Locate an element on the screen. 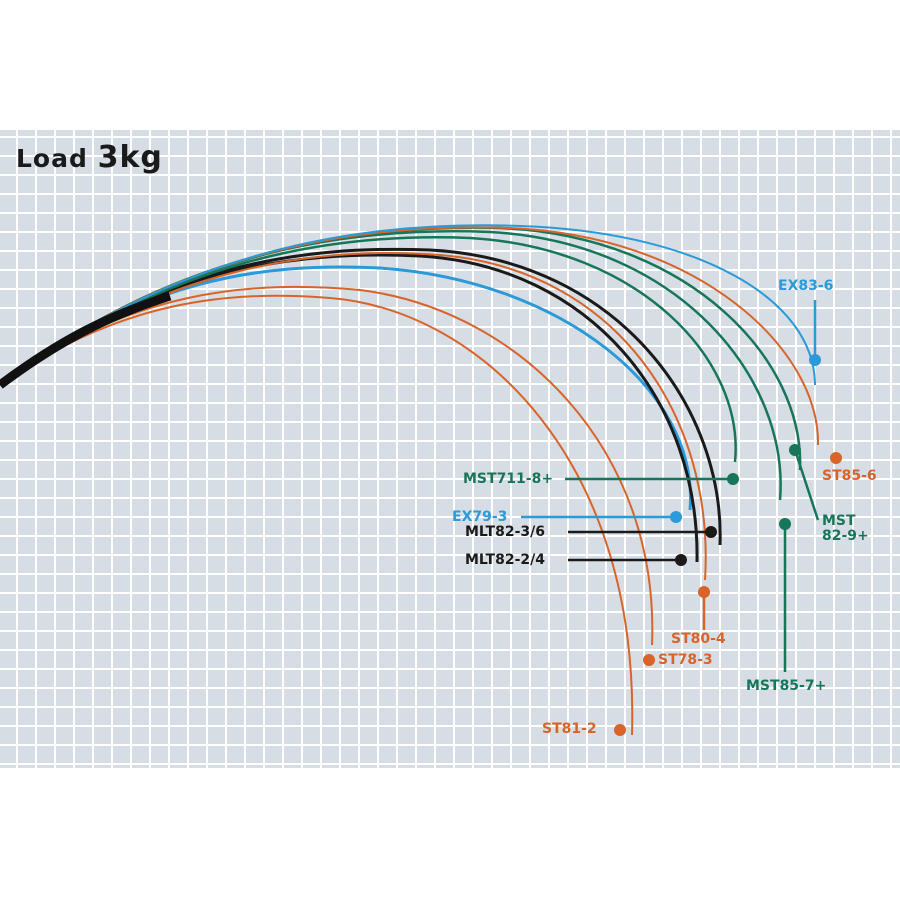 The width and height of the screenshot is (900, 900). load-label: Load is located at coordinates (52, 158).